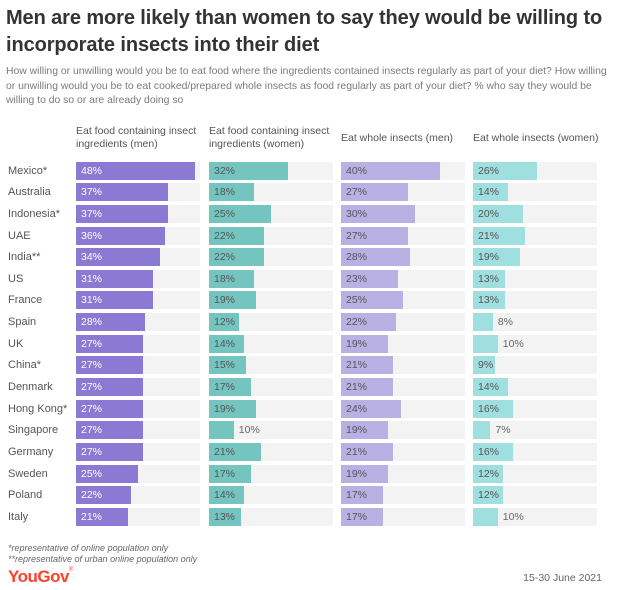 Image resolution: width=618 pixels, height=590 pixels. What do you see at coordinates (18, 516) in the screenshot?
I see `category-label: Italy` at bounding box center [18, 516].